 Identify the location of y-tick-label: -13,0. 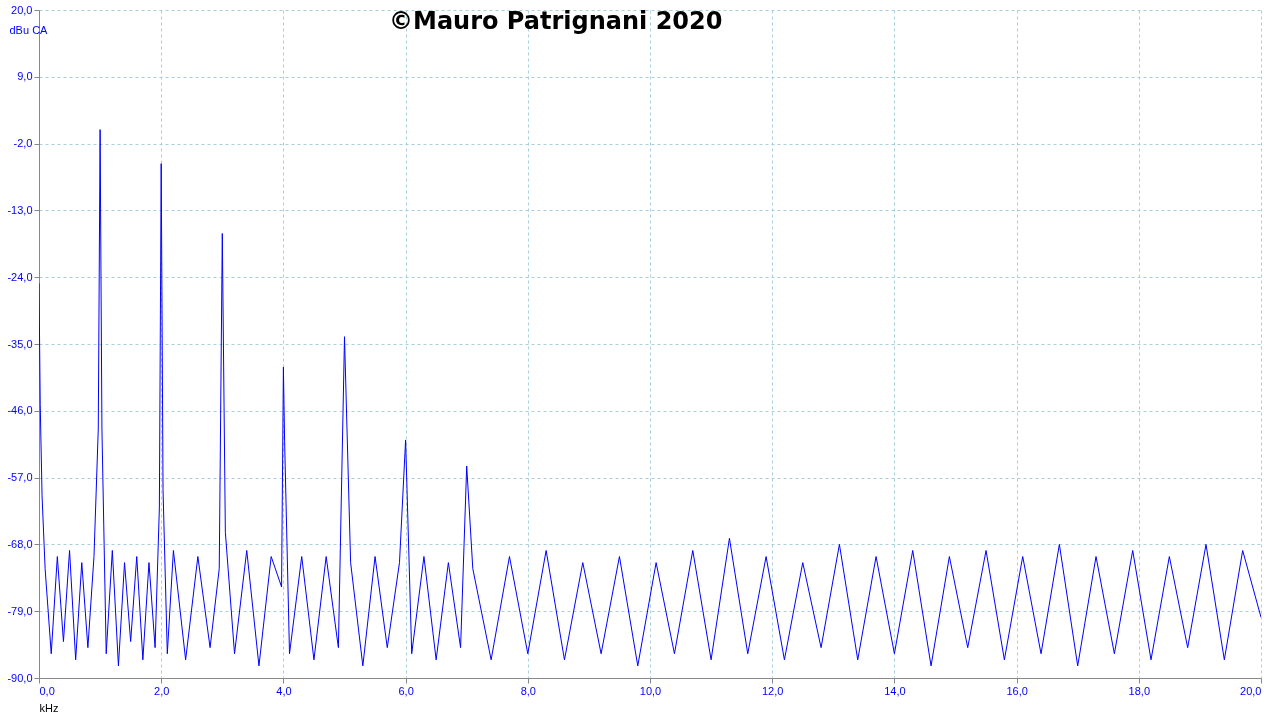
(20, 209).